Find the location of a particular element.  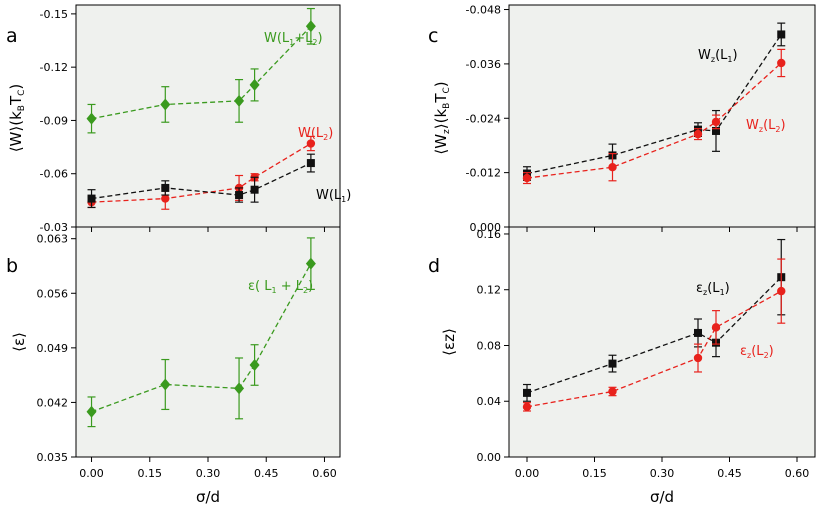

panel-a-ylabel: ⟨W⟩(kBTC) is located at coordinates (17, 118).